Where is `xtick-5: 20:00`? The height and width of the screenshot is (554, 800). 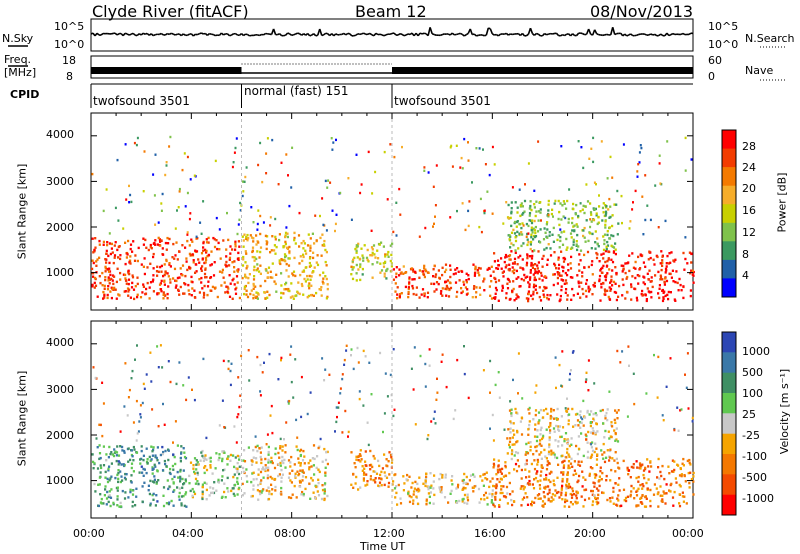 xtick-5: 20:00 is located at coordinates (590, 533).